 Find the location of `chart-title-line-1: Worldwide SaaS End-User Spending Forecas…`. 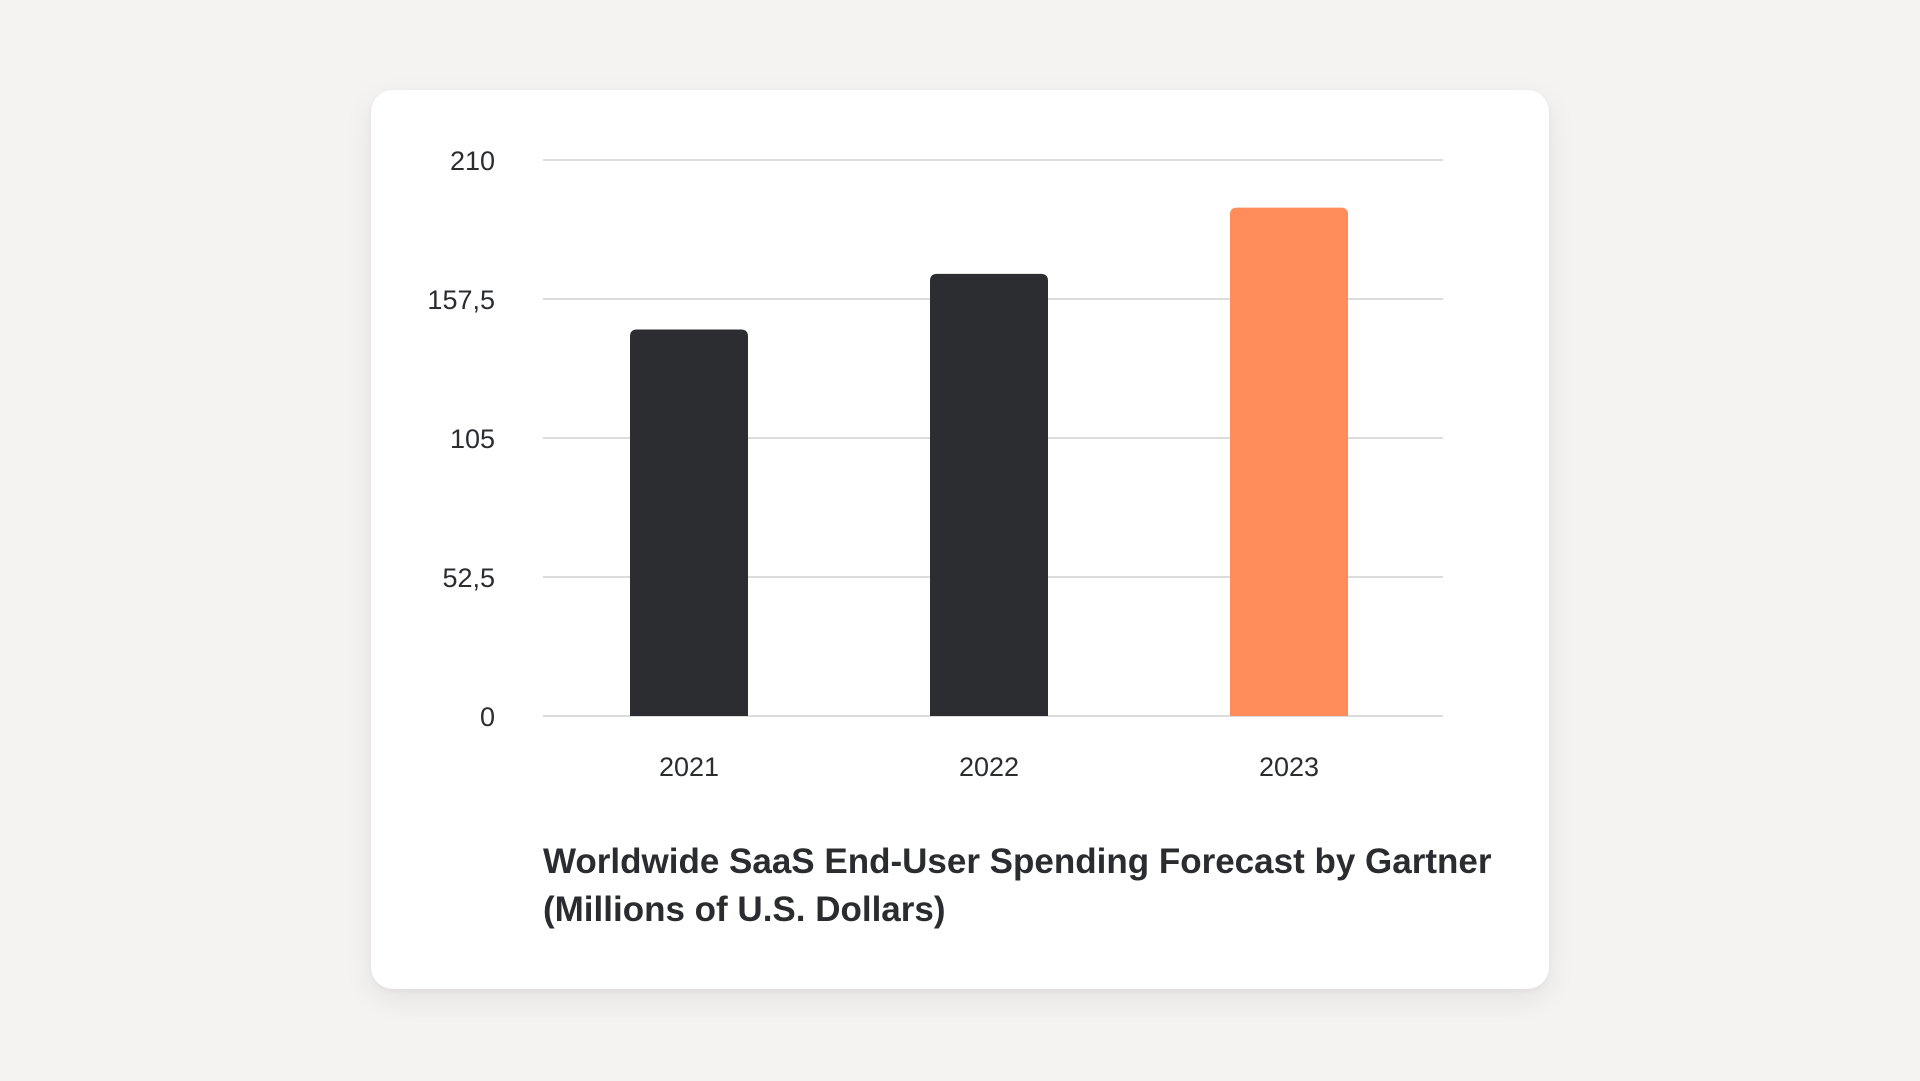

chart-title-line-1: Worldwide SaaS End-User Spending Forecas… is located at coordinates (1017, 861).